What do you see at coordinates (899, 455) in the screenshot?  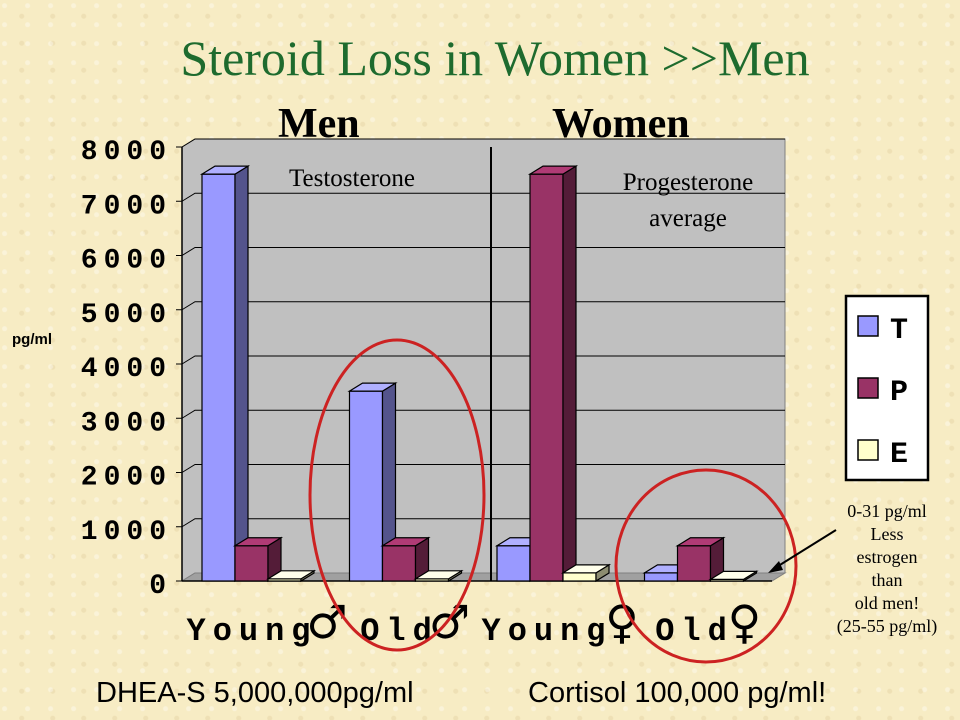 I see `legend-label: E` at bounding box center [899, 455].